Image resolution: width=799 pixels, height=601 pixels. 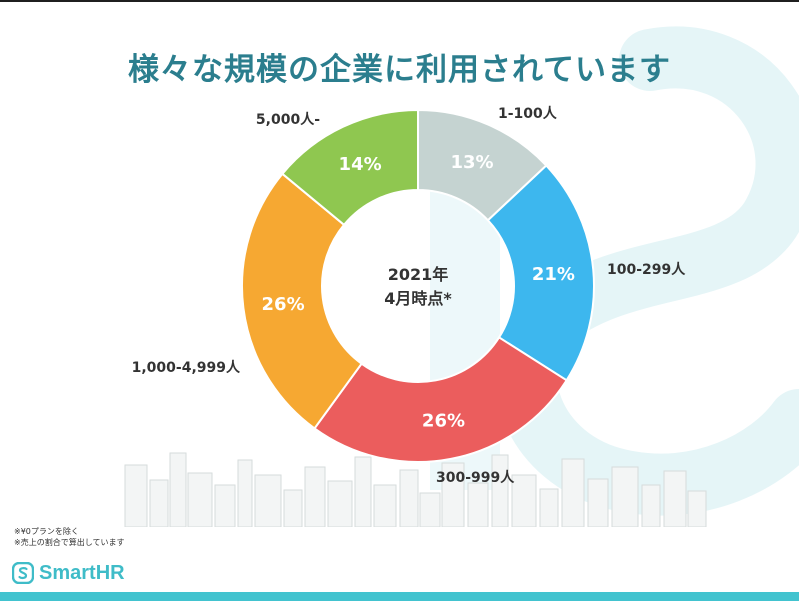 I want to click on city-skyline-illustration, so click(x=415, y=489).